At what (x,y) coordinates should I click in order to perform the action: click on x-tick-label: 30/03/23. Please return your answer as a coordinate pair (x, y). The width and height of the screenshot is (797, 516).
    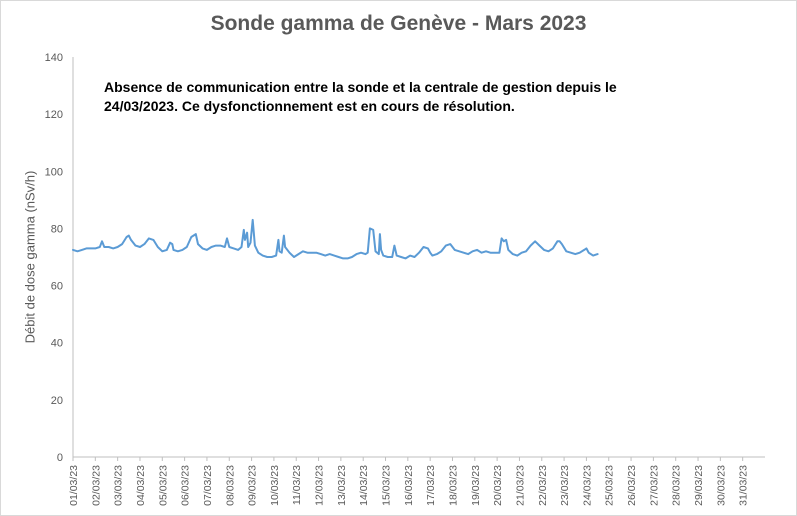
    Looking at the image, I should click on (721, 485).